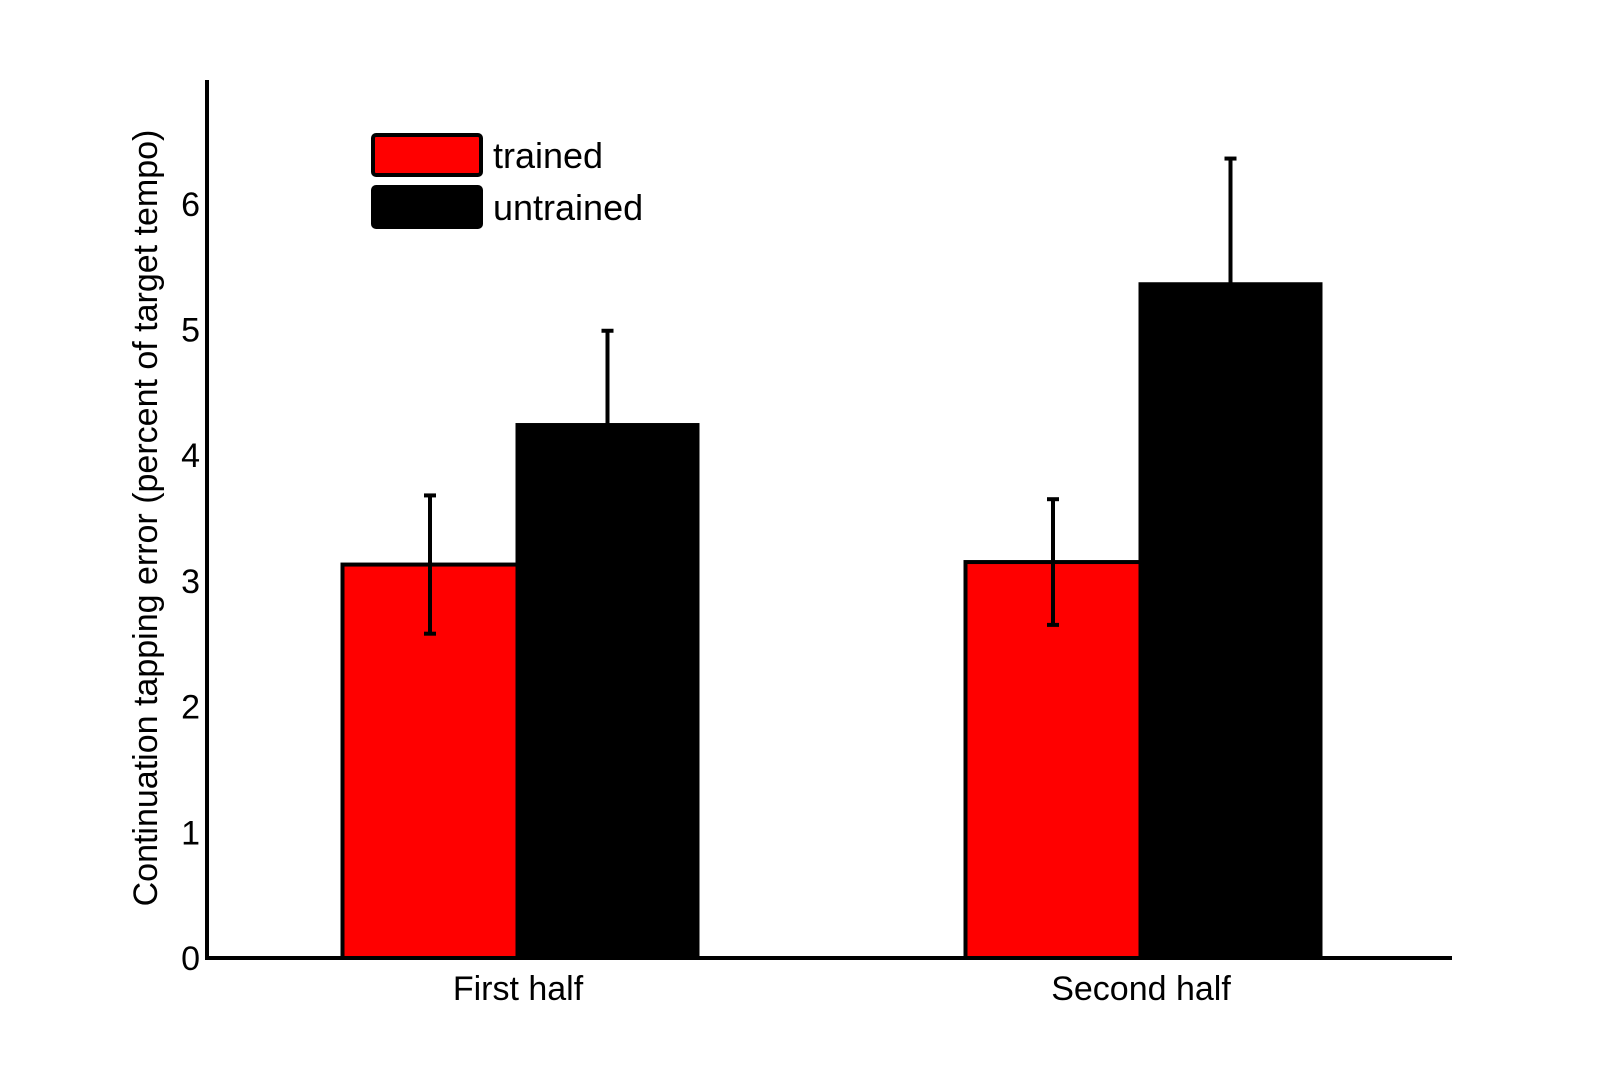 The image size is (1600, 1070). What do you see at coordinates (518, 989) in the screenshot?
I see `x-tick-label: First half` at bounding box center [518, 989].